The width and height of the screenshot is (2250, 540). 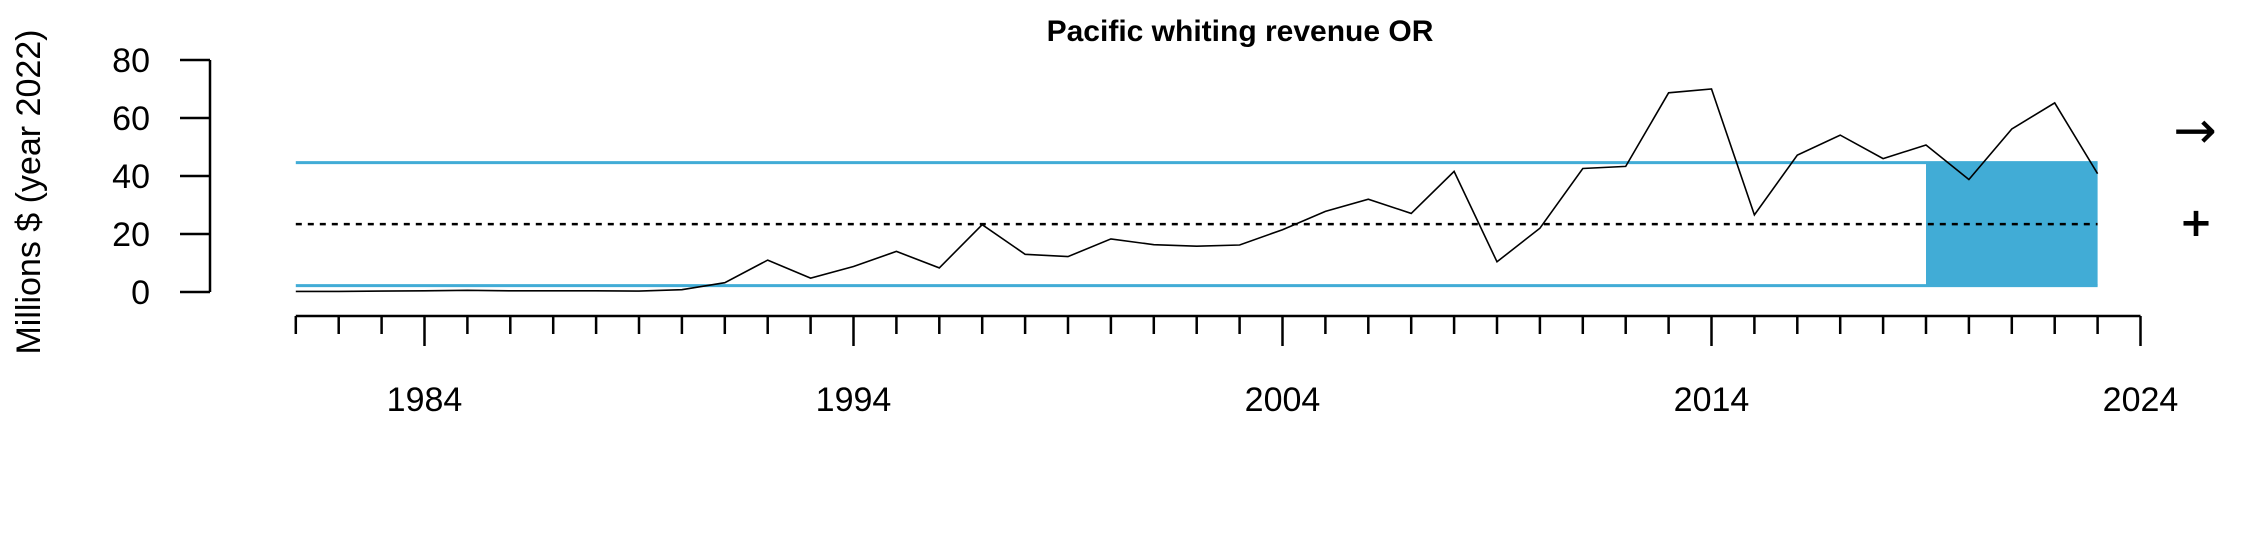 What do you see at coordinates (2141, 400) in the screenshot?
I see `x-tick-label-2024: 2024` at bounding box center [2141, 400].